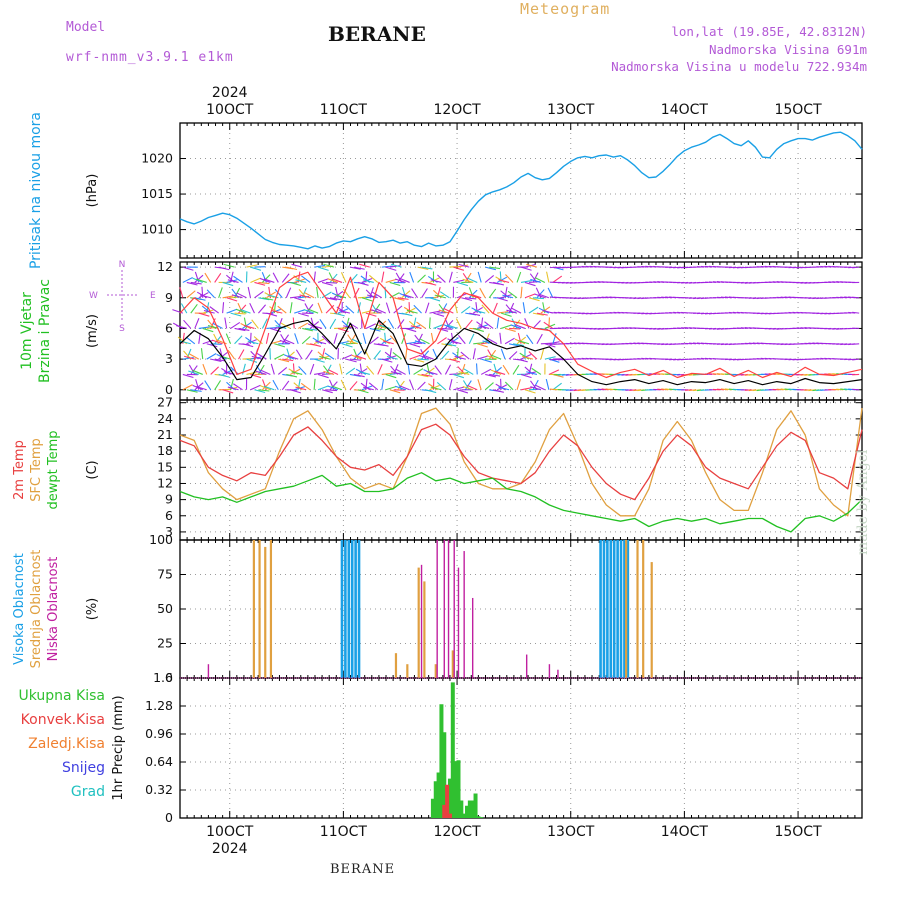  I want to click on temperature-series-label: dewpt Temp, so click(53, 469).